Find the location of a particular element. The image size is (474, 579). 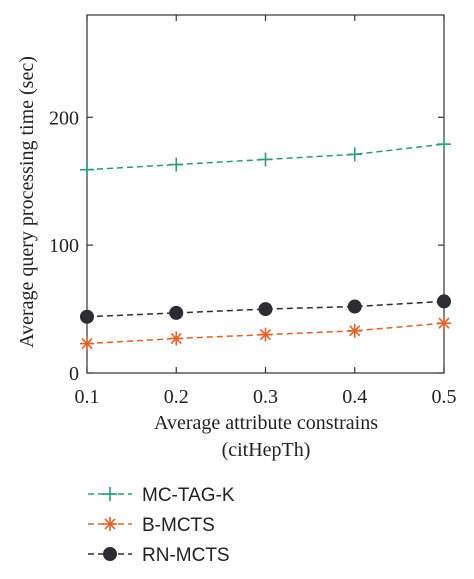

legend-item: MC-TAG-K is located at coordinates (161, 495).